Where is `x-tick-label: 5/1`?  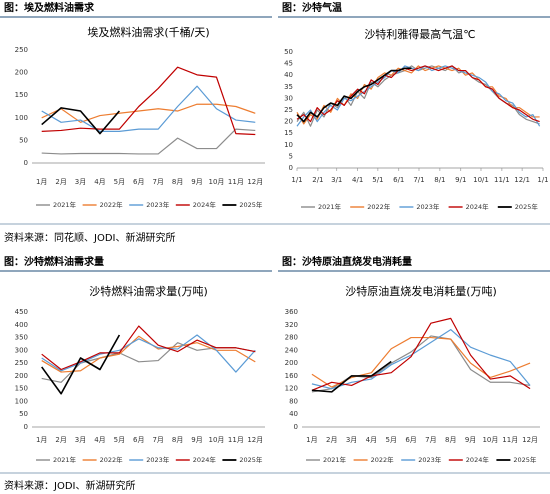
x-tick-label: 5/1 is located at coordinates (377, 180).